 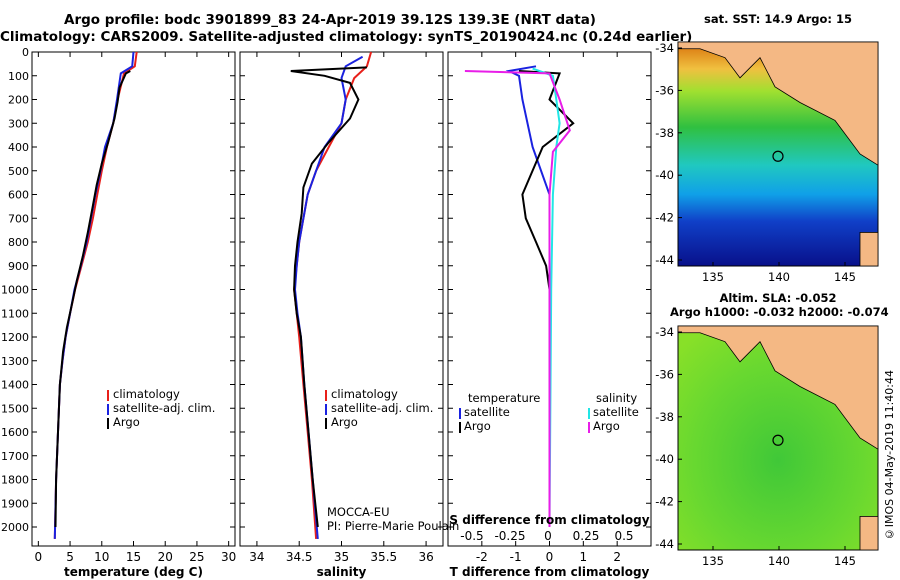 What do you see at coordinates (358, 512) in the screenshot?
I see `float-program: MOCCA-EU` at bounding box center [358, 512].